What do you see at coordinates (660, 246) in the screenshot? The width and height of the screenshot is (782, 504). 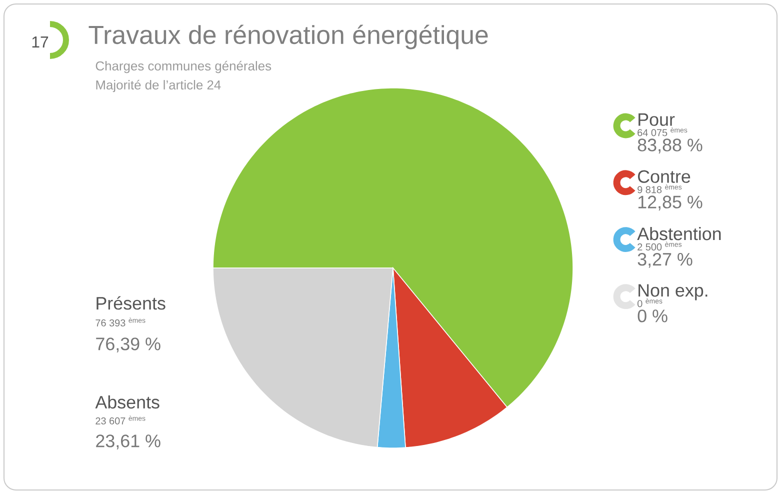 I see `data-label: 2 500 $^{èmes}$` at bounding box center [660, 246].